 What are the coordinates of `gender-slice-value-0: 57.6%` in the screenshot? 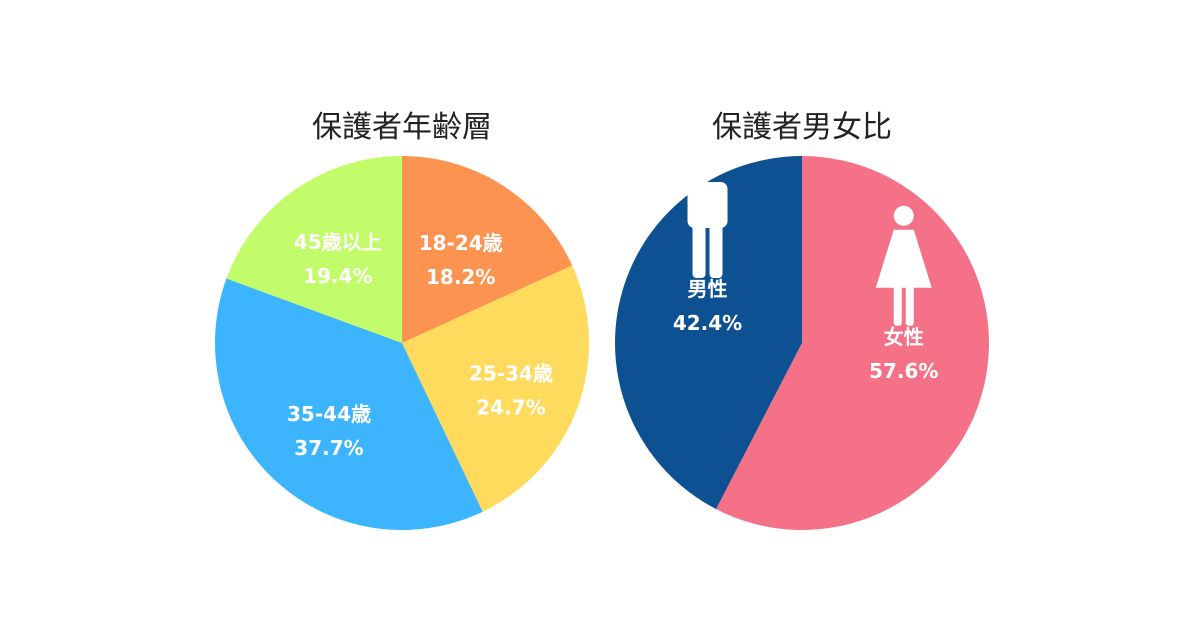 It's located at (903, 371).